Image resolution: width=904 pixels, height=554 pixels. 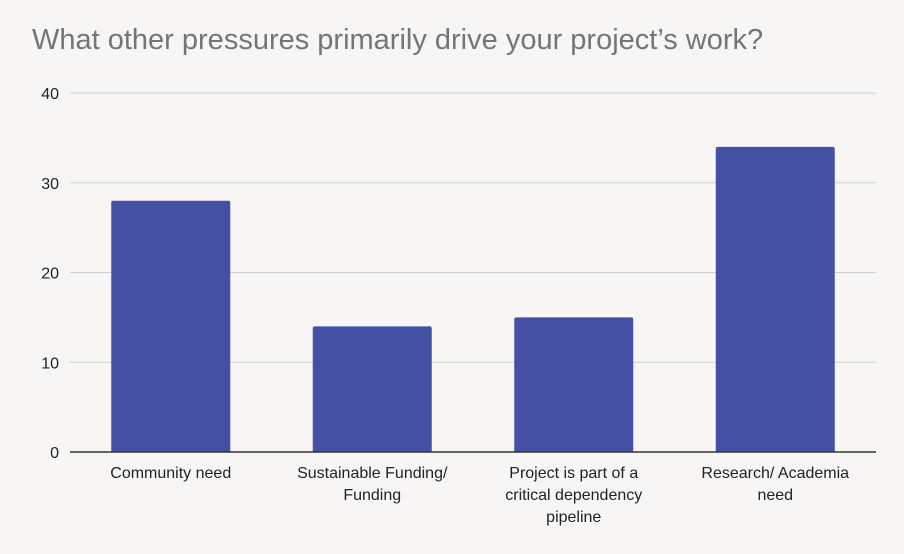 I want to click on y-tick-label: 20, so click(x=50, y=274).